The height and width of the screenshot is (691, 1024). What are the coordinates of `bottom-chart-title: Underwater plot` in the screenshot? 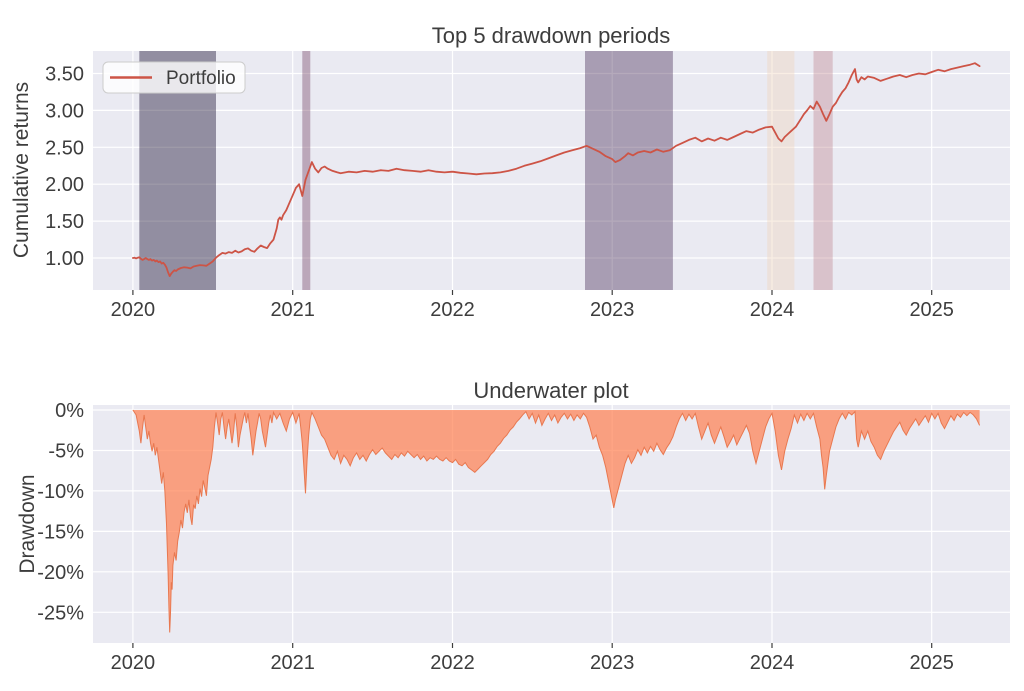 It's located at (550, 390).